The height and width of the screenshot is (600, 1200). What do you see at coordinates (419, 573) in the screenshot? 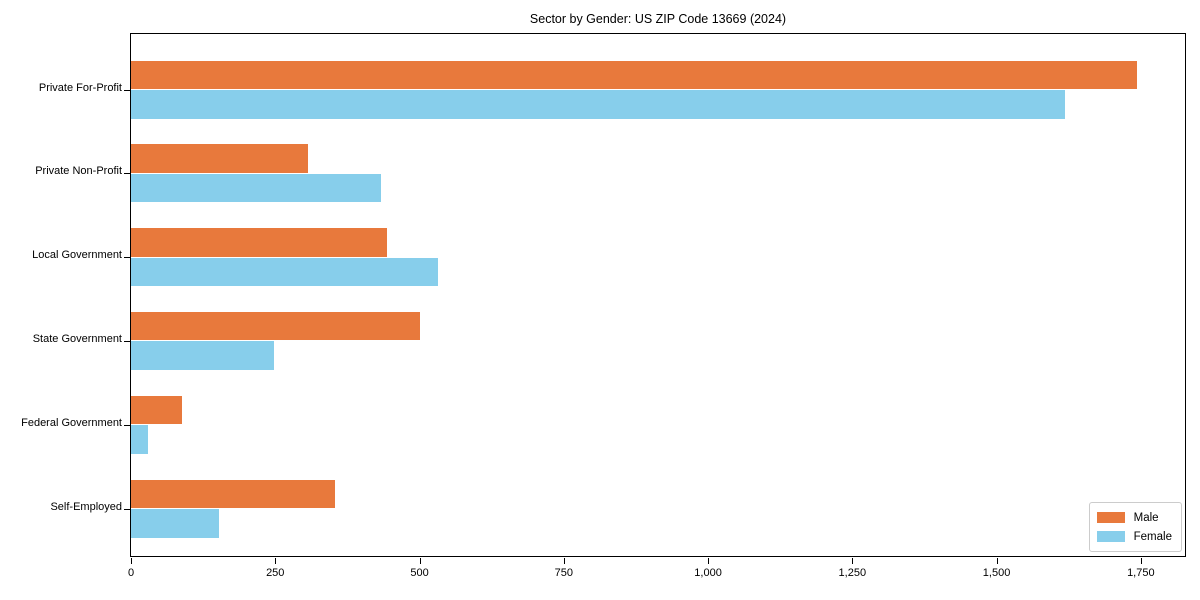
I see `x-tick-label: 500` at bounding box center [419, 573].